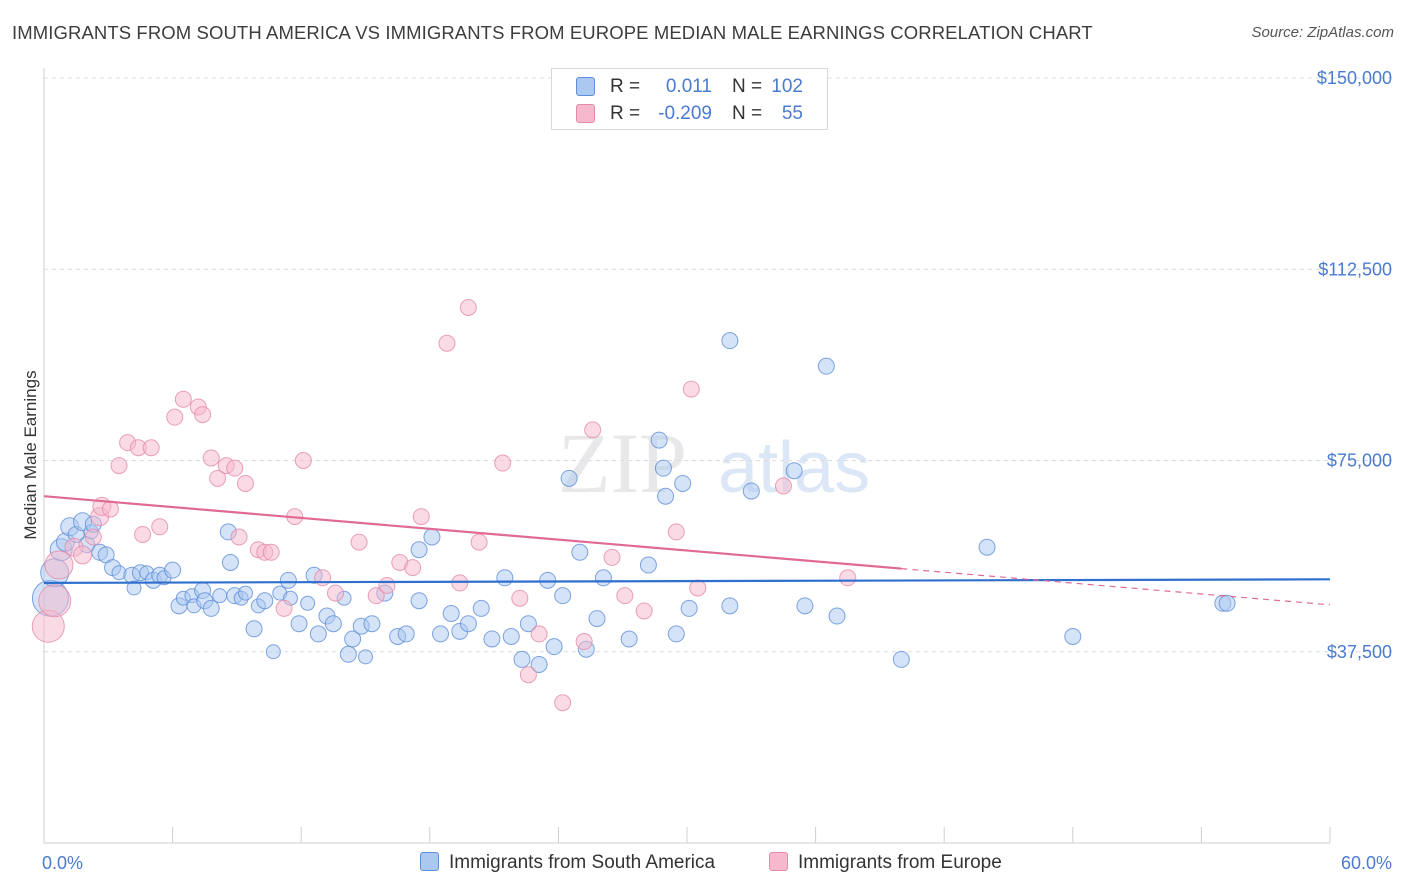 This screenshot has width=1406, height=892. Describe the element at coordinates (787, 86) in the screenshot. I see `n-value: 102` at that location.